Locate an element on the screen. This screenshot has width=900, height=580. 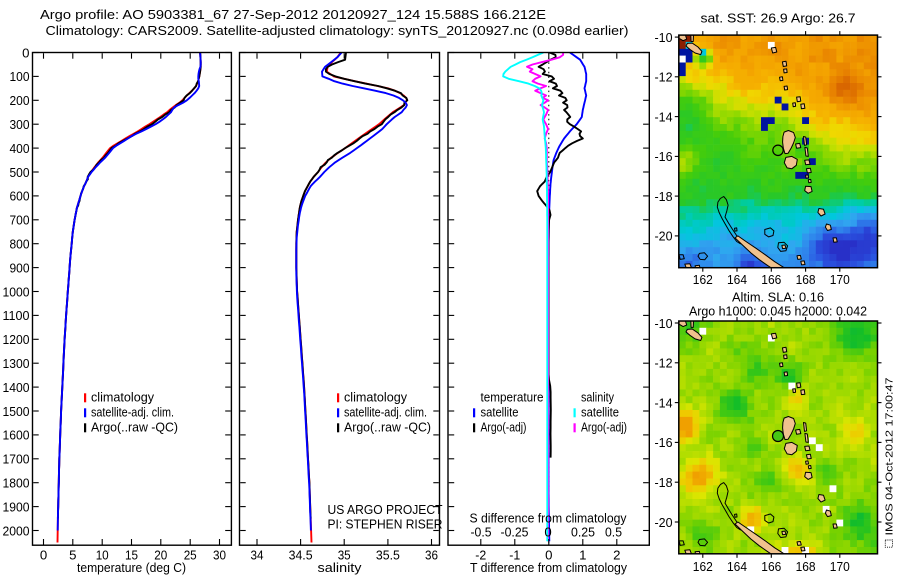
svg-text: temperature is located at coordinates (512, 398).